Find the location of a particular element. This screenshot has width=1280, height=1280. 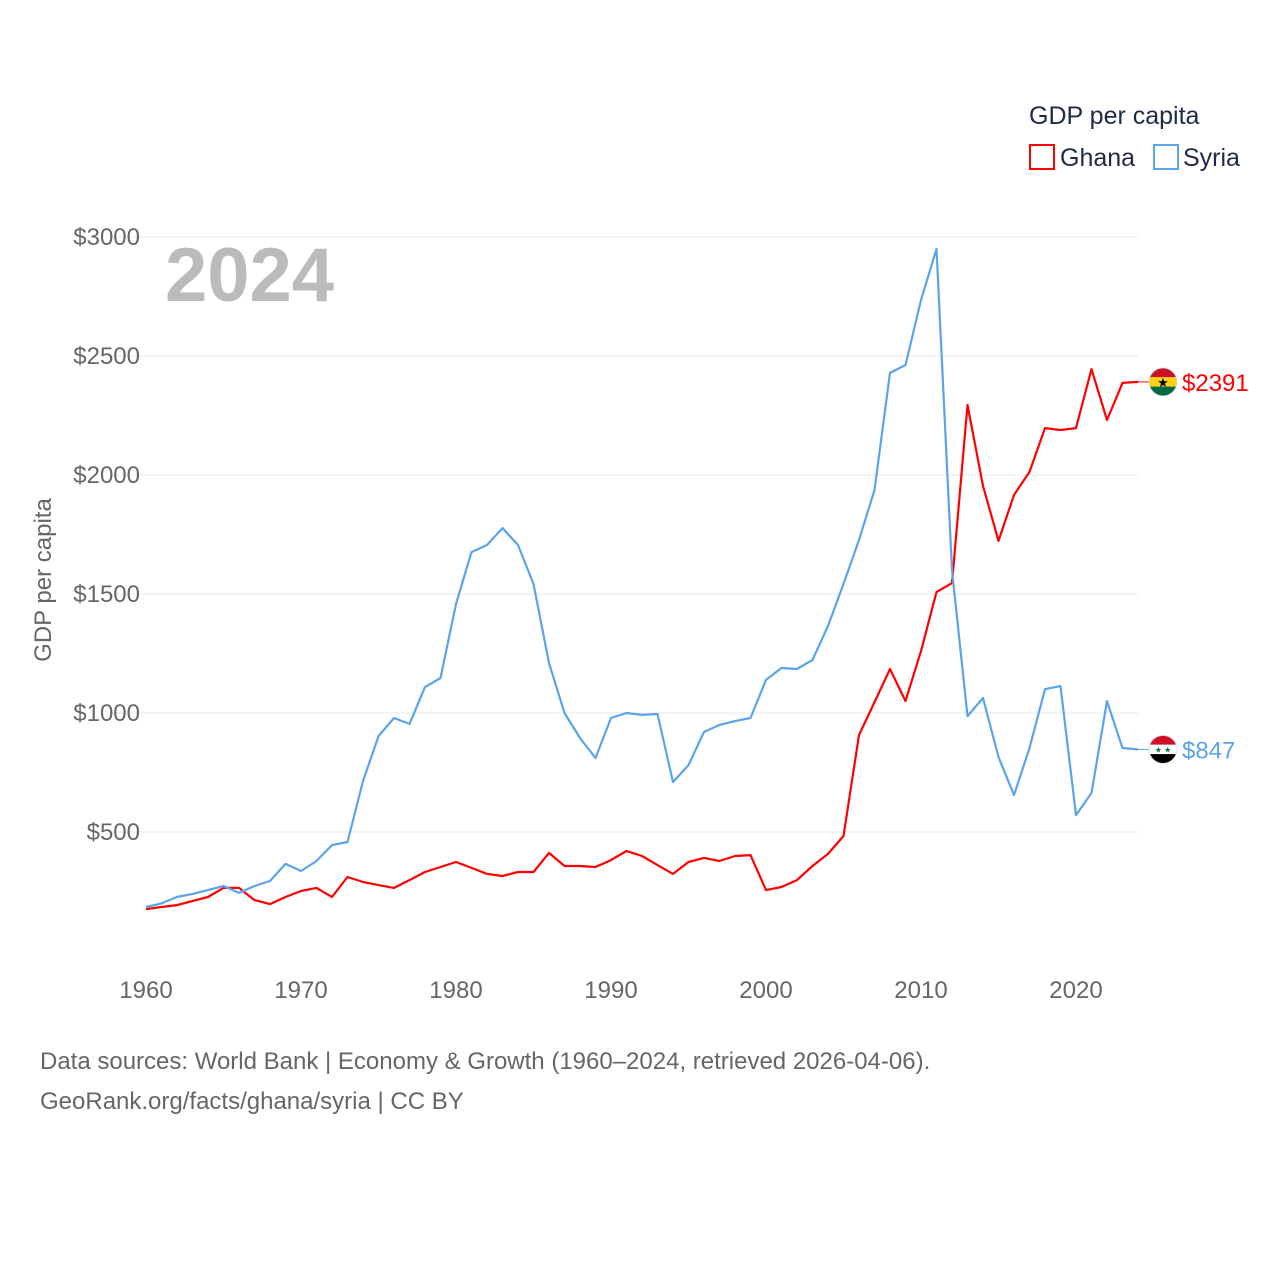

flag-body: ★ ★ is located at coordinates (1163, 749).